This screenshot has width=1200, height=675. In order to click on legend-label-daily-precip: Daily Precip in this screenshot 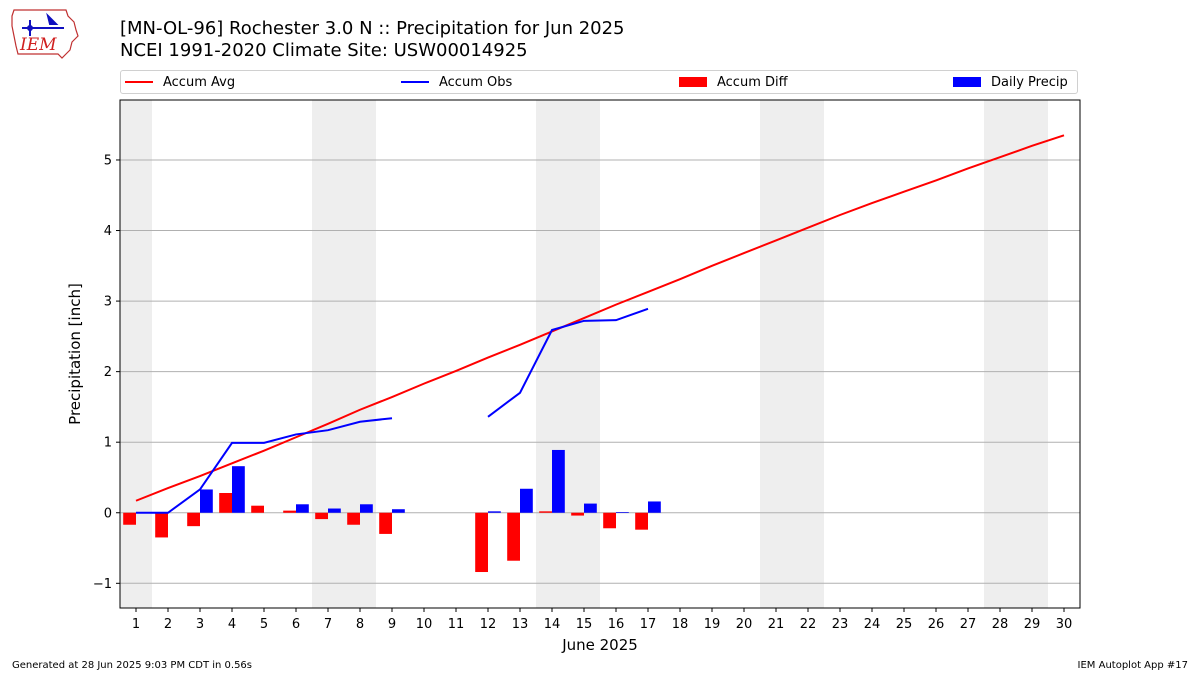, I will do `click(1029, 82)`.